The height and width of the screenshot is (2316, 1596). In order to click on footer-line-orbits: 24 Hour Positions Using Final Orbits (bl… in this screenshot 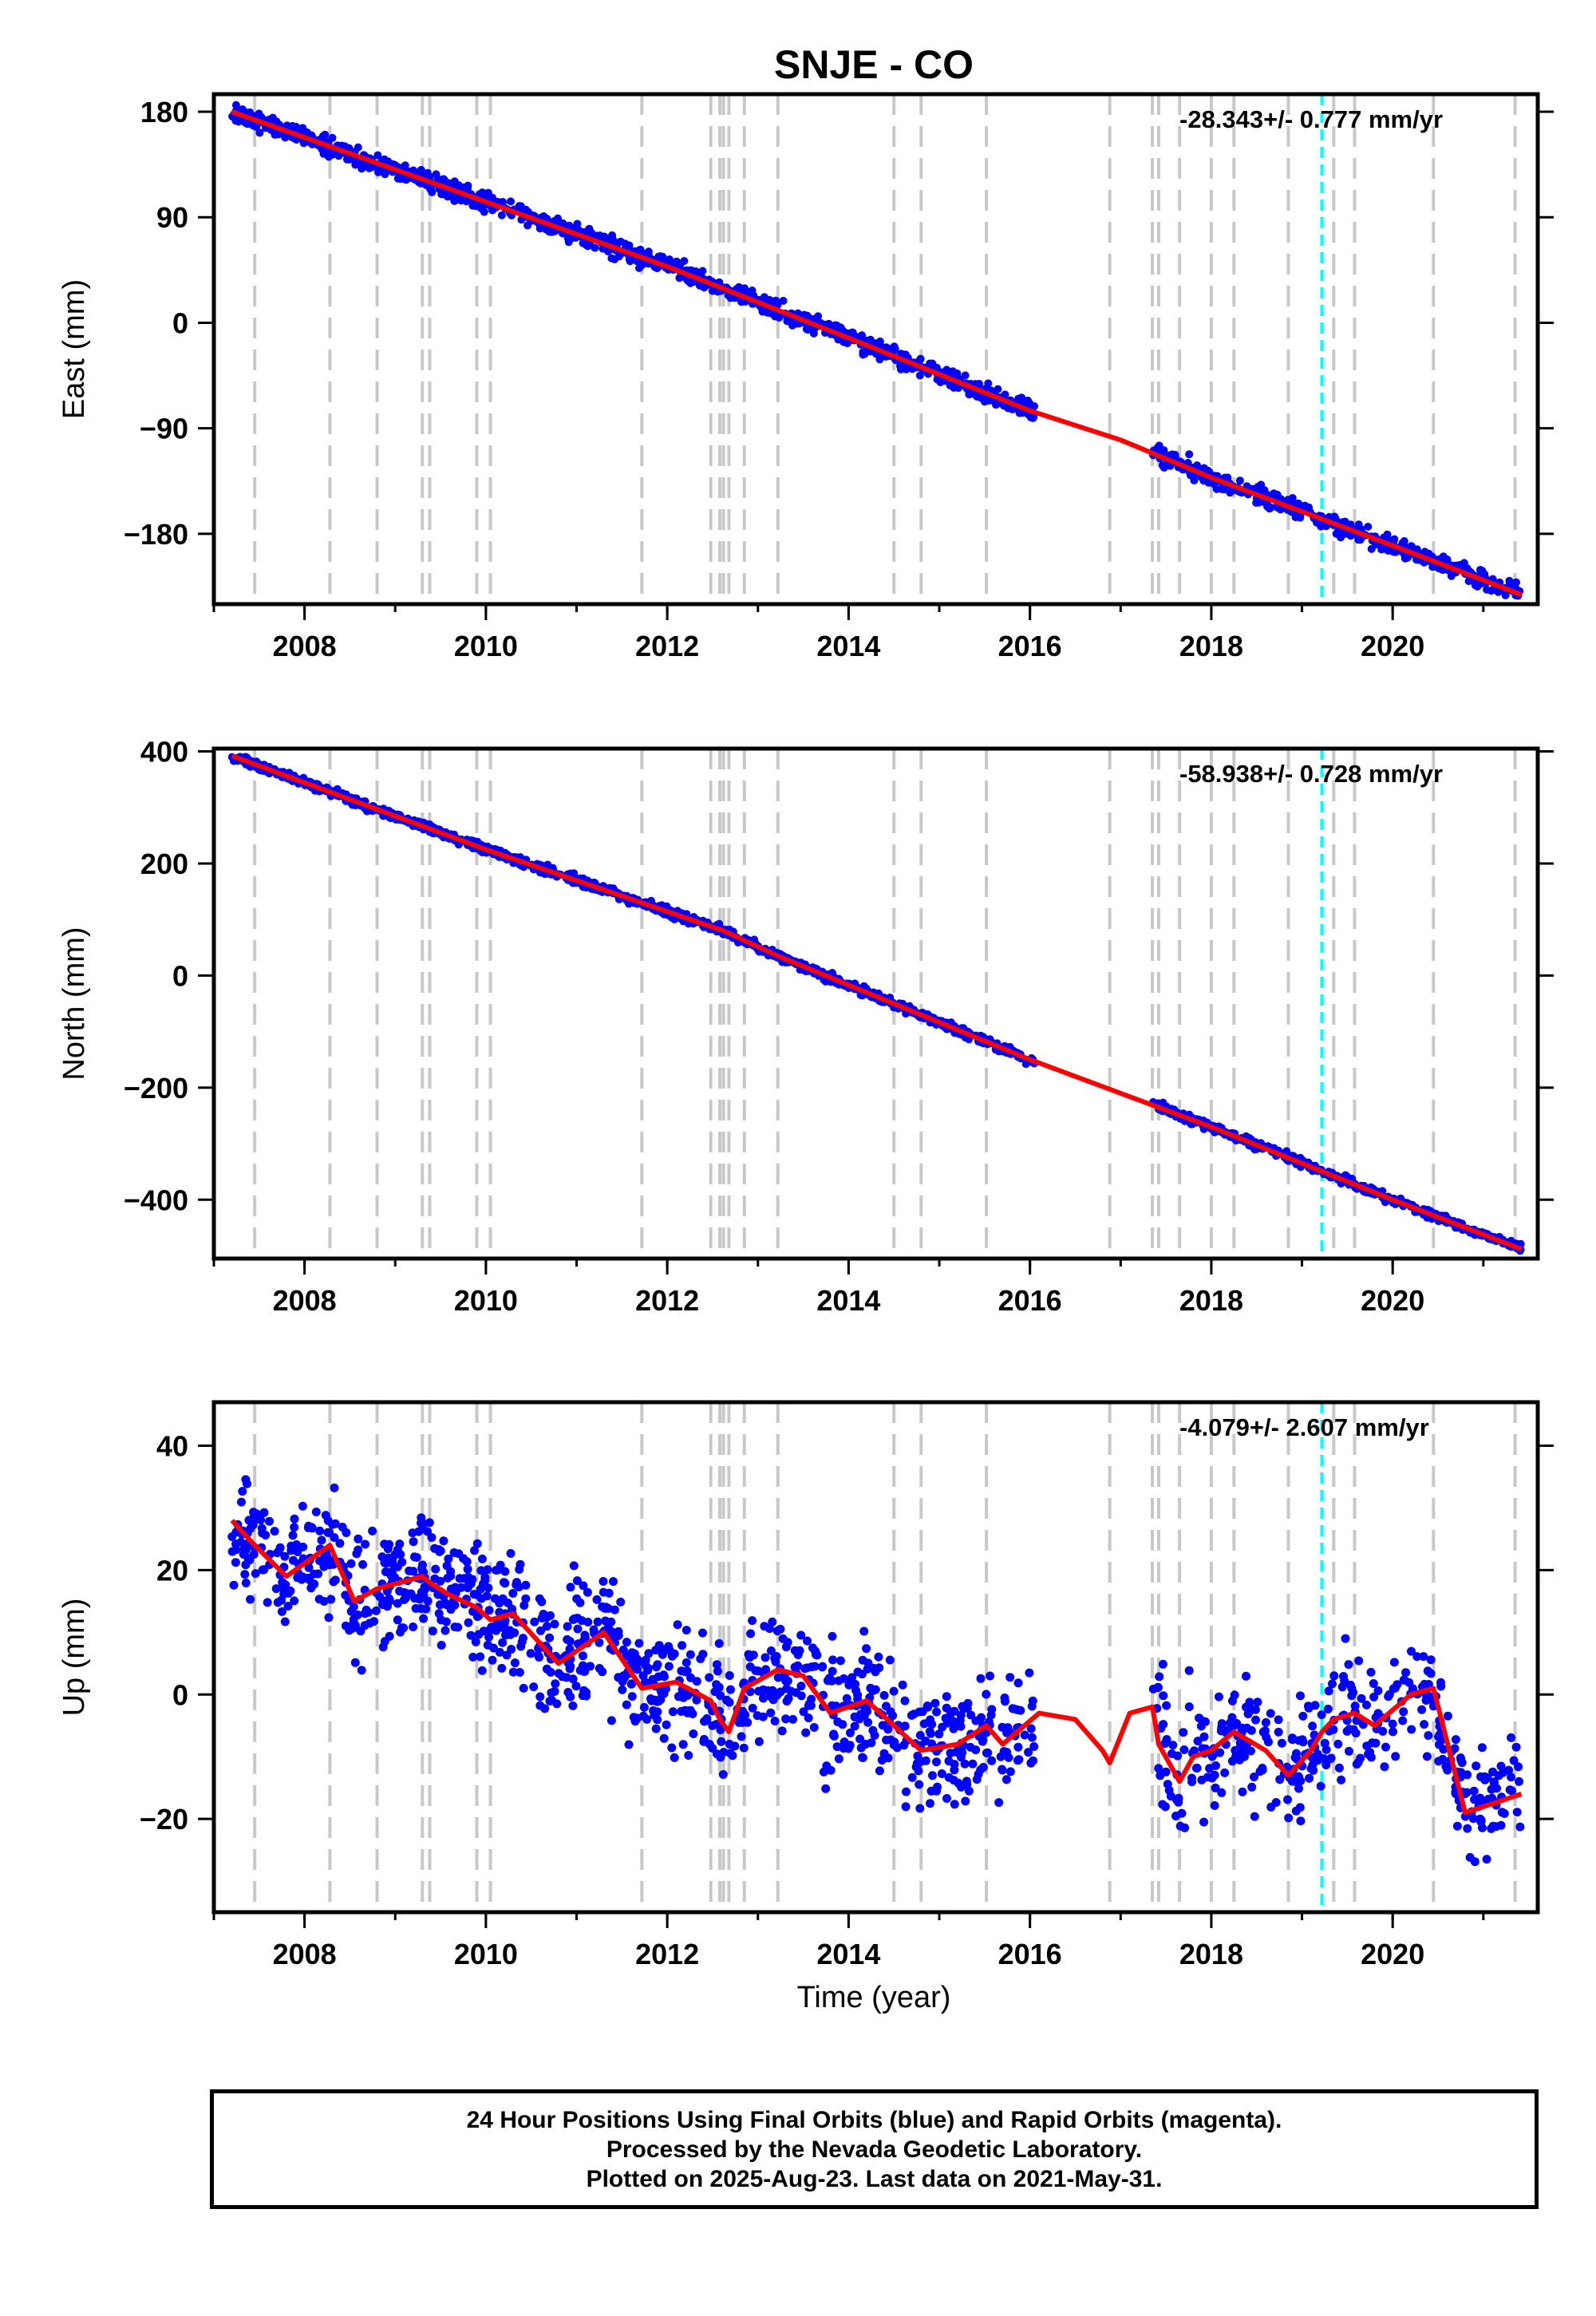, I will do `click(874, 2119)`.